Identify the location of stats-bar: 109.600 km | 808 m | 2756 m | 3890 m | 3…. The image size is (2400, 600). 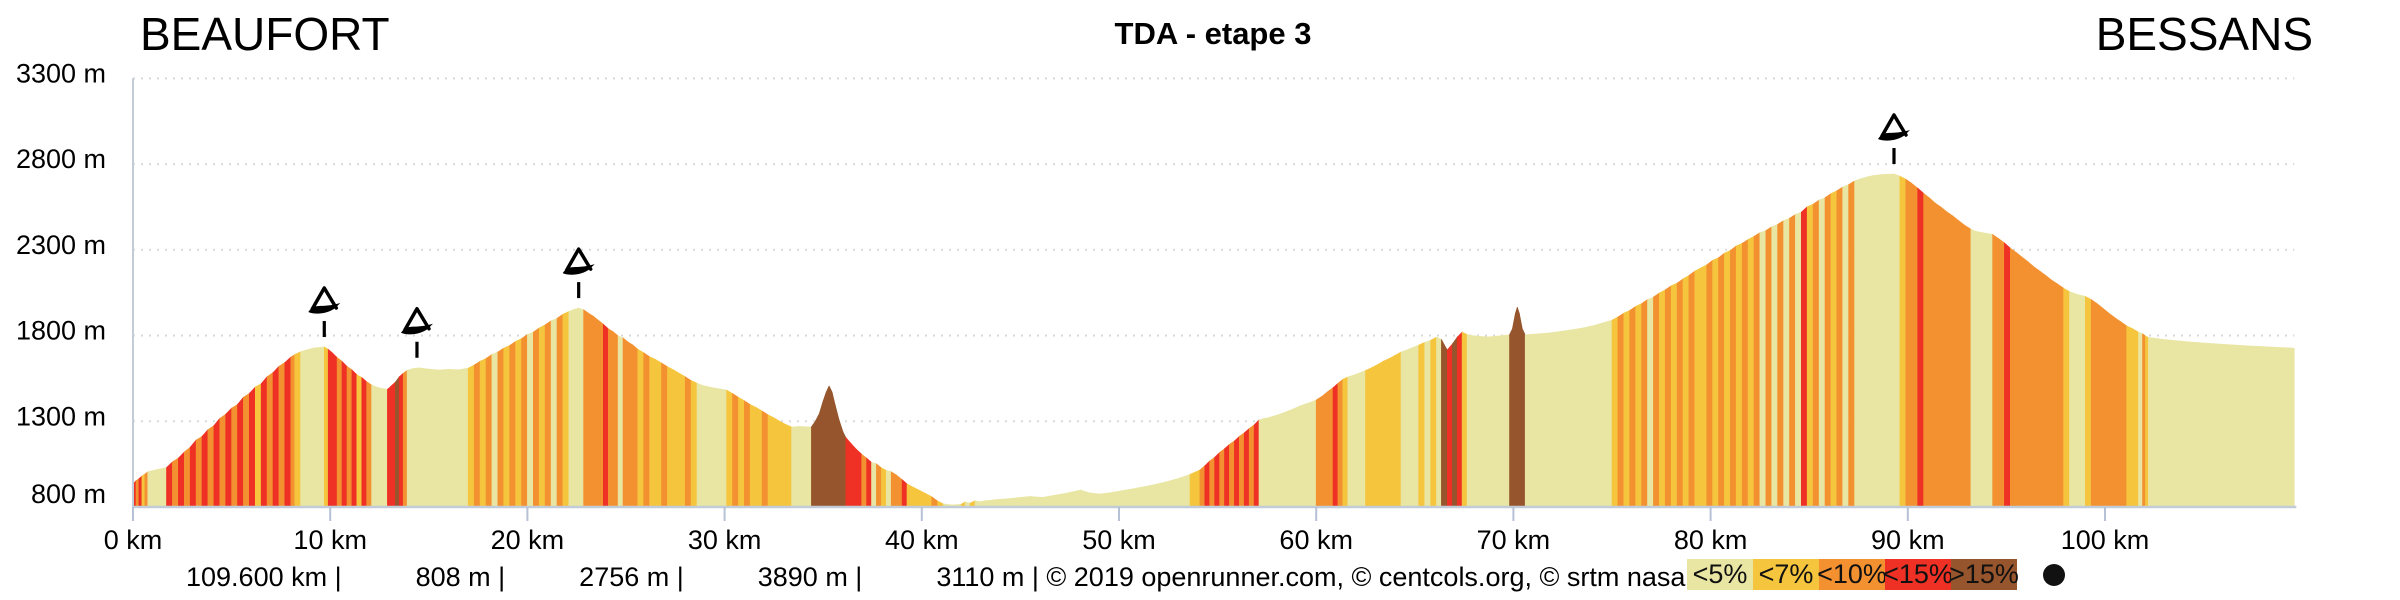
(935, 577).